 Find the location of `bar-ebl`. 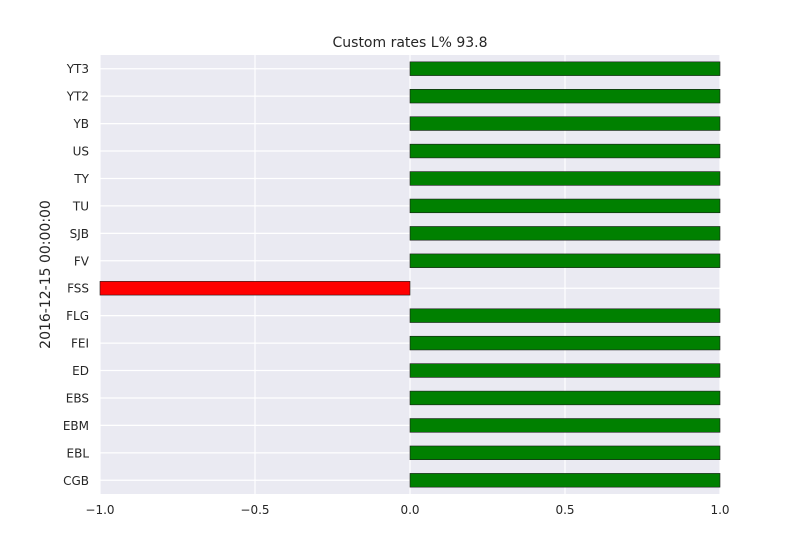

bar-ebl is located at coordinates (565, 453).